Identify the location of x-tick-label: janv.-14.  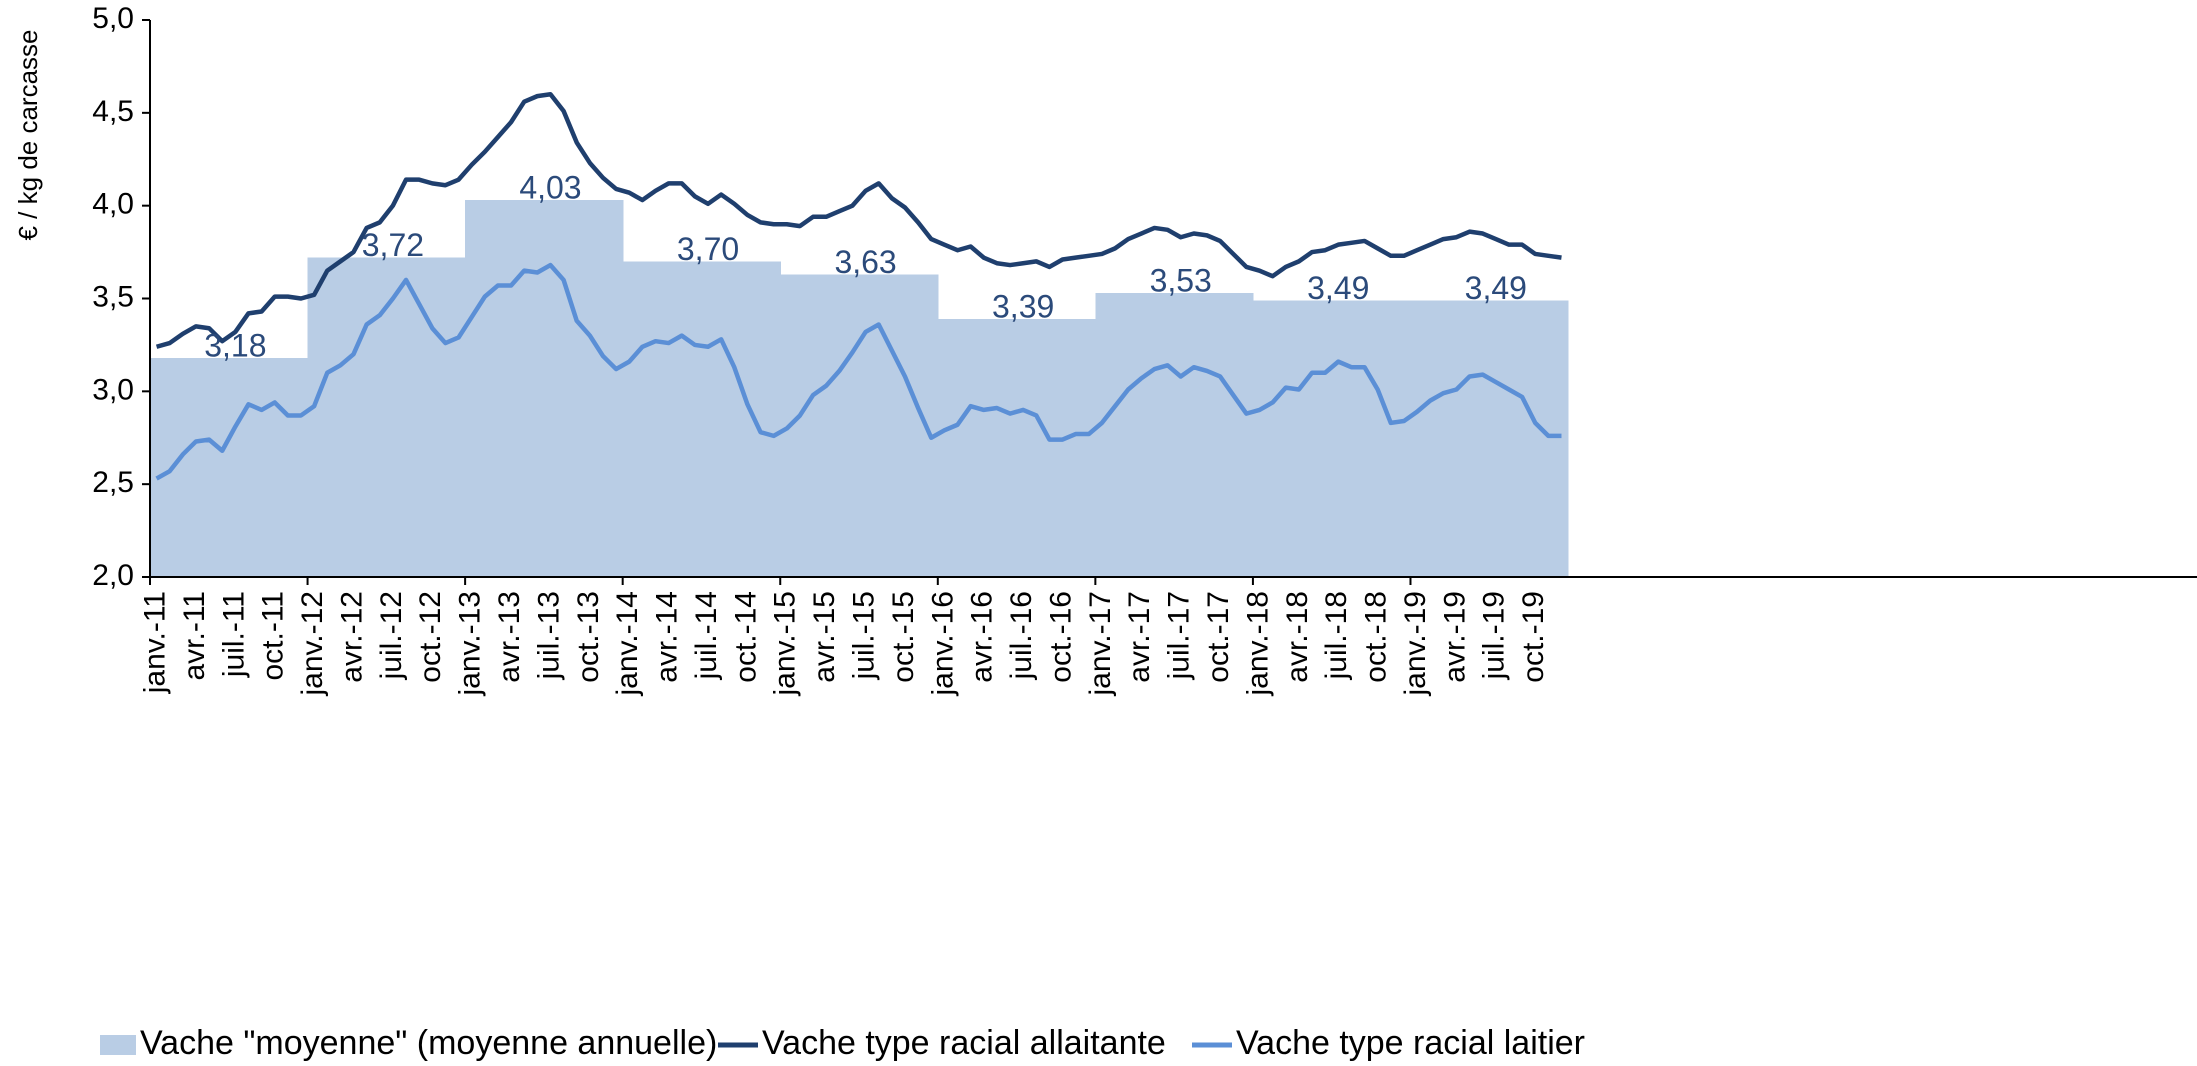
(627, 644).